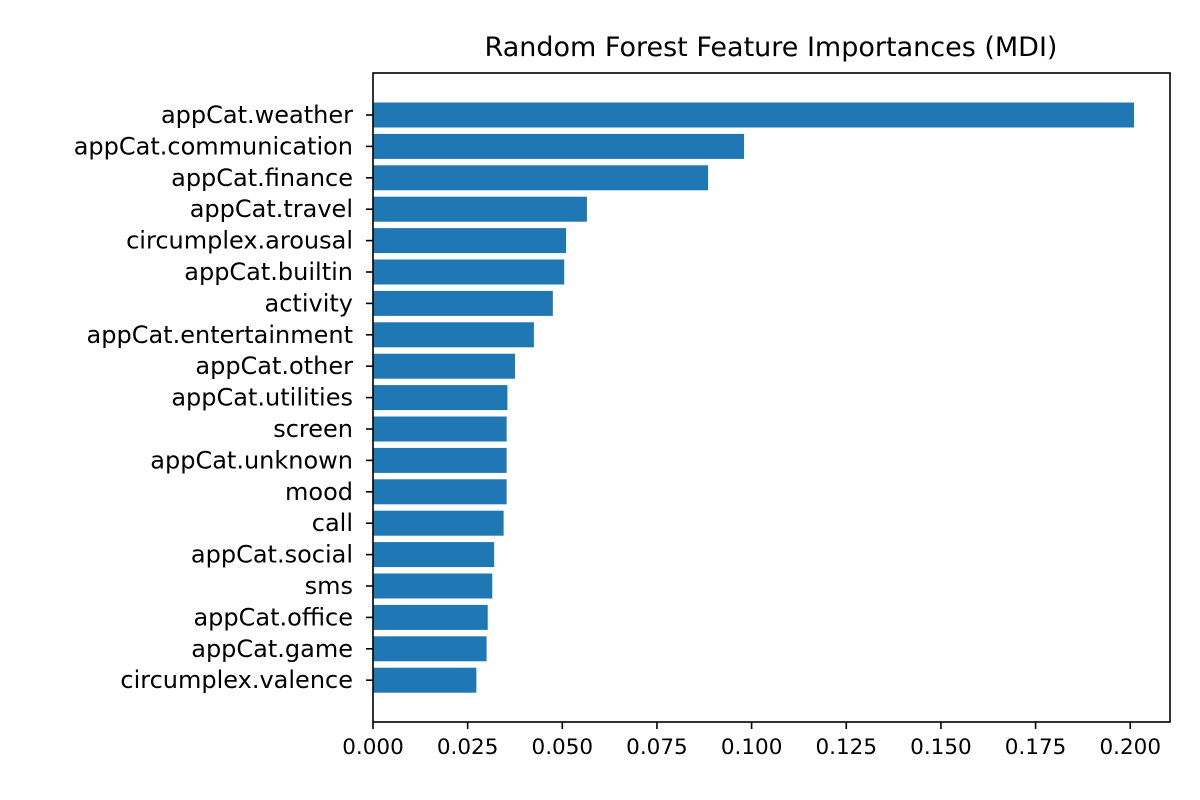 The width and height of the screenshot is (1200, 800). Describe the element at coordinates (239, 241) in the screenshot. I see `y-tick-label: circumplex.arousal` at that location.